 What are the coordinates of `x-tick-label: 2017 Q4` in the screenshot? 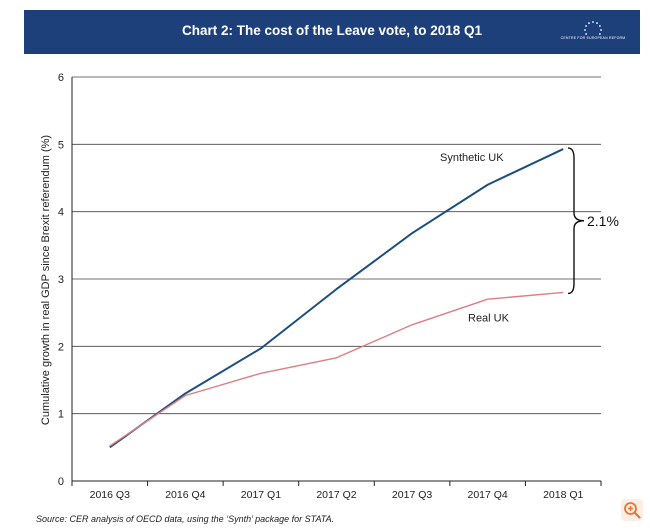 It's located at (487, 495).